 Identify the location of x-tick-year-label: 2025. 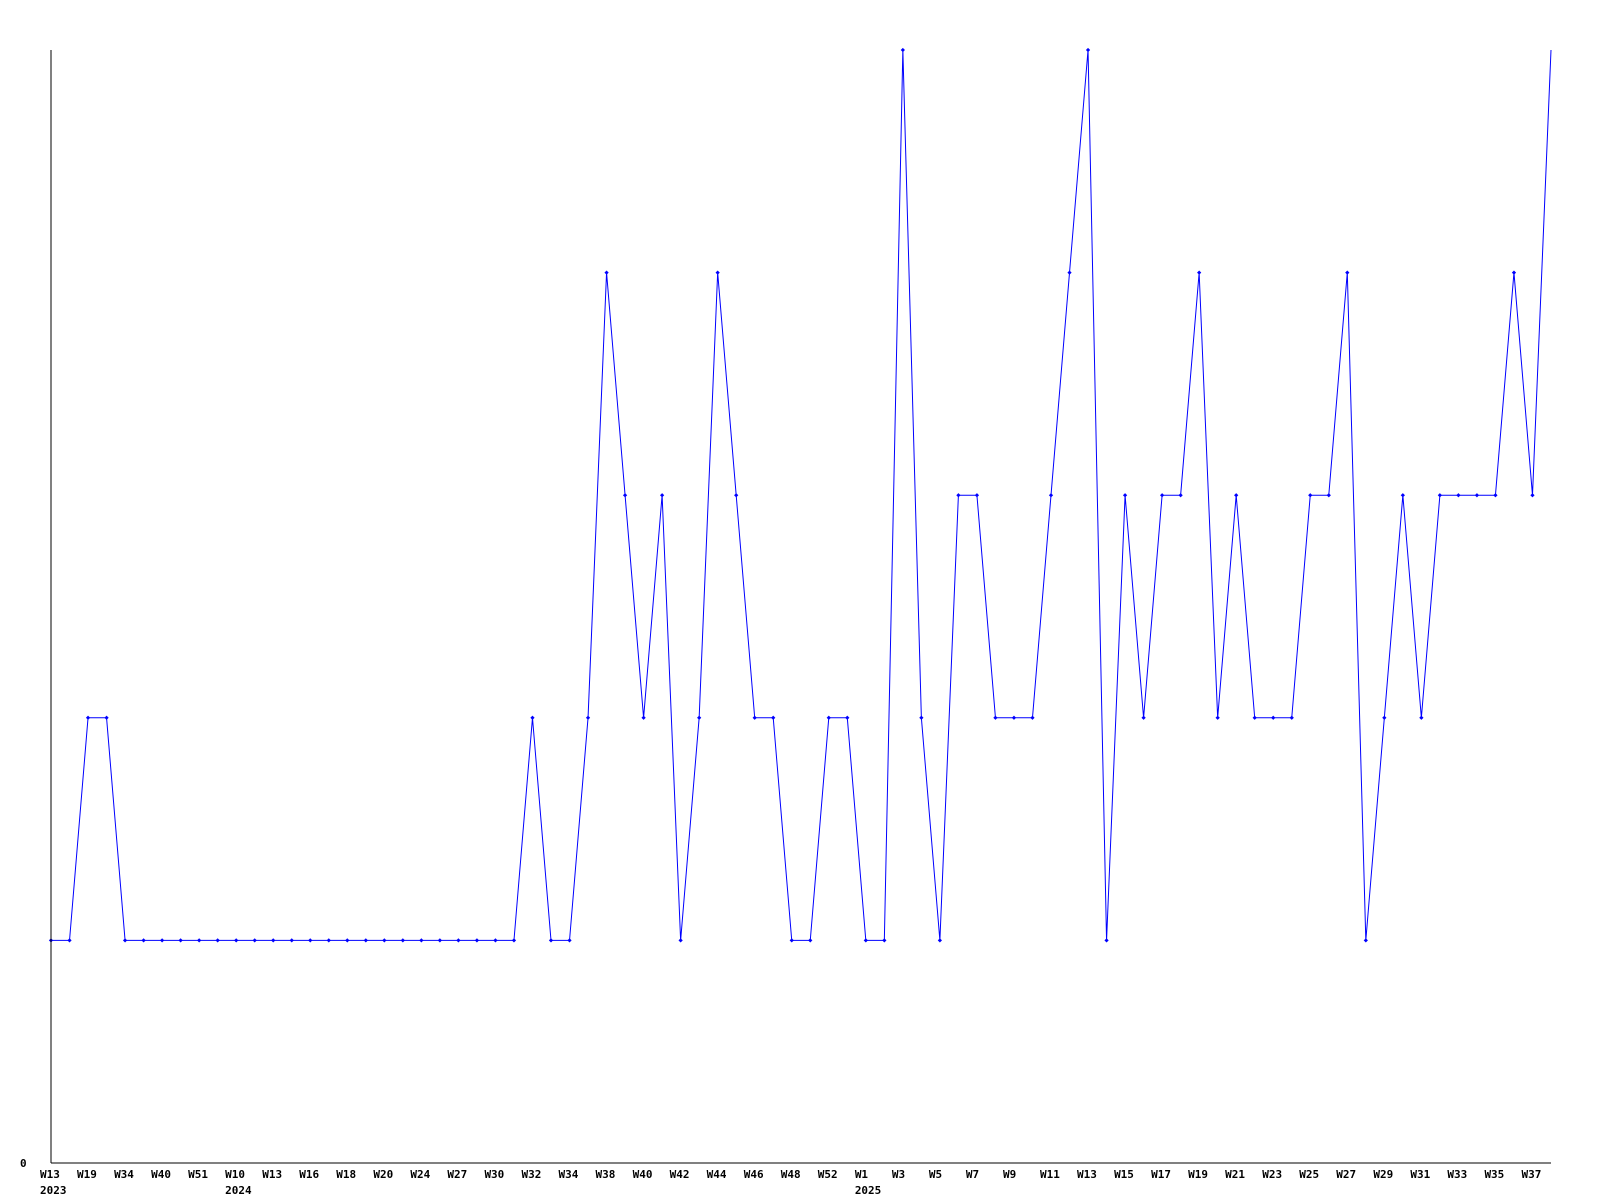
(868, 1190).